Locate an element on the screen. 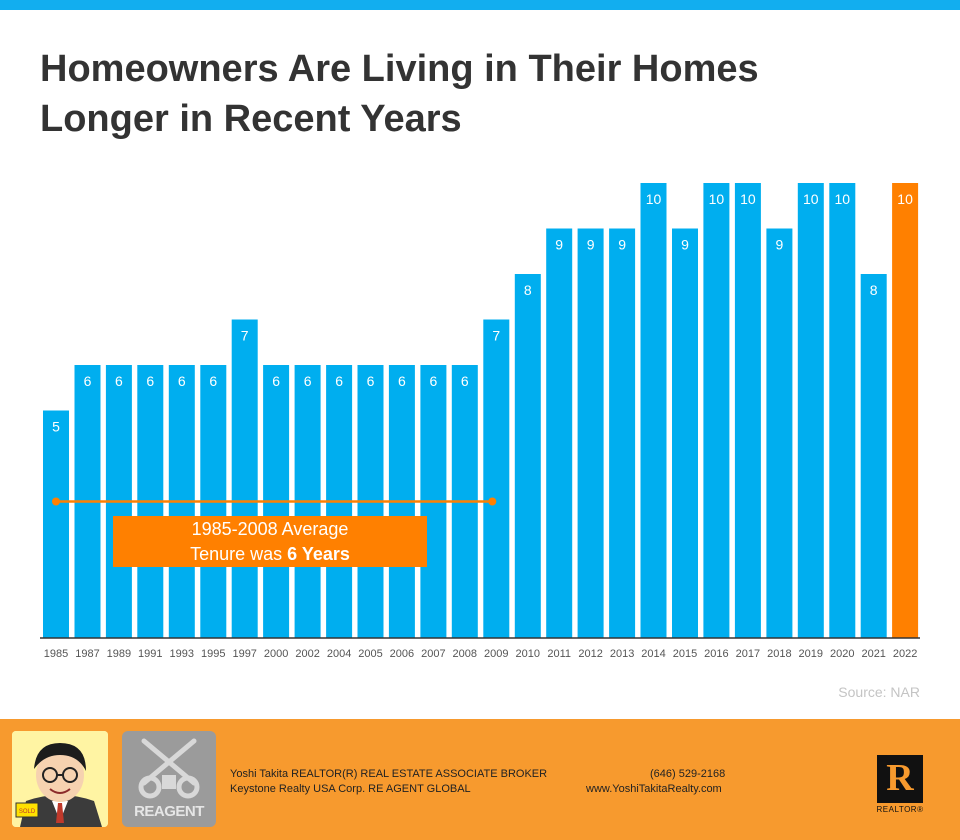 The height and width of the screenshot is (840, 960). bar-2015 is located at coordinates (685, 433).